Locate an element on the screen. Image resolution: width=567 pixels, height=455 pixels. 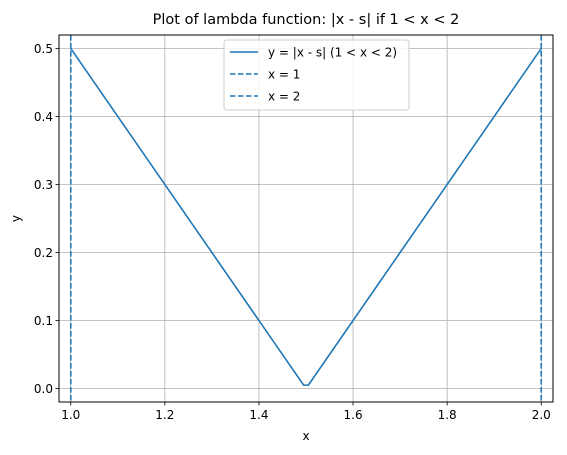
y-tick-label: 0.5 is located at coordinates (43, 49).